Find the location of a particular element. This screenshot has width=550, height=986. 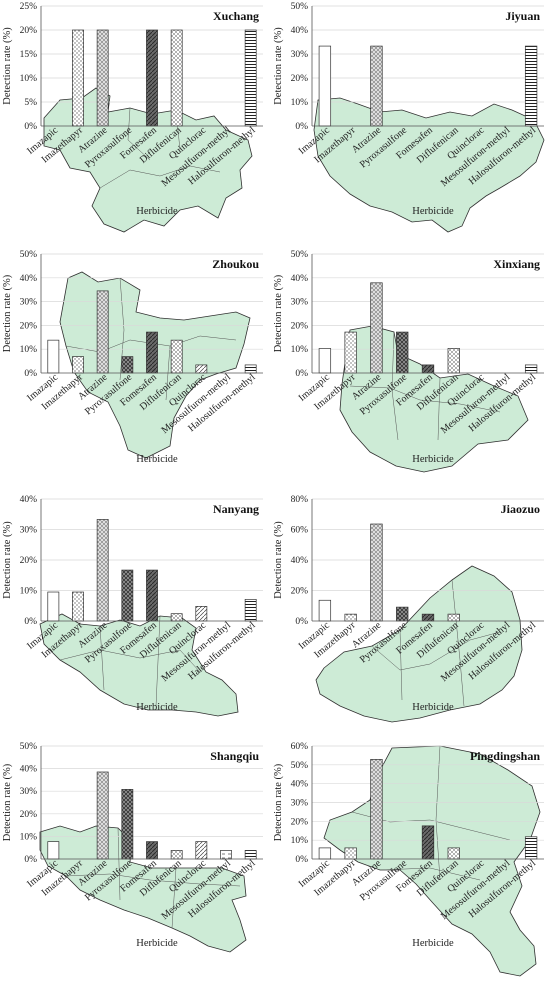

panel-title: Xinxiang is located at coordinates (516, 264).